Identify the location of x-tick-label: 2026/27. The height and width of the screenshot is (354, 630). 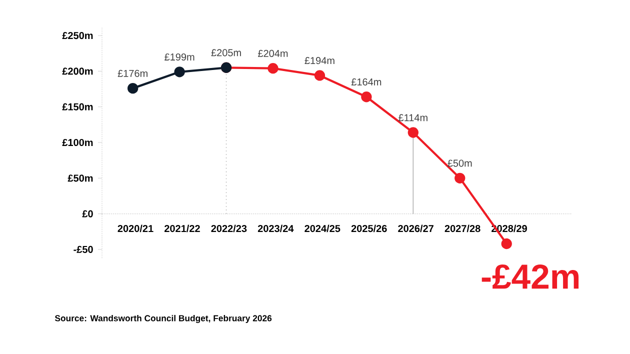
(416, 228).